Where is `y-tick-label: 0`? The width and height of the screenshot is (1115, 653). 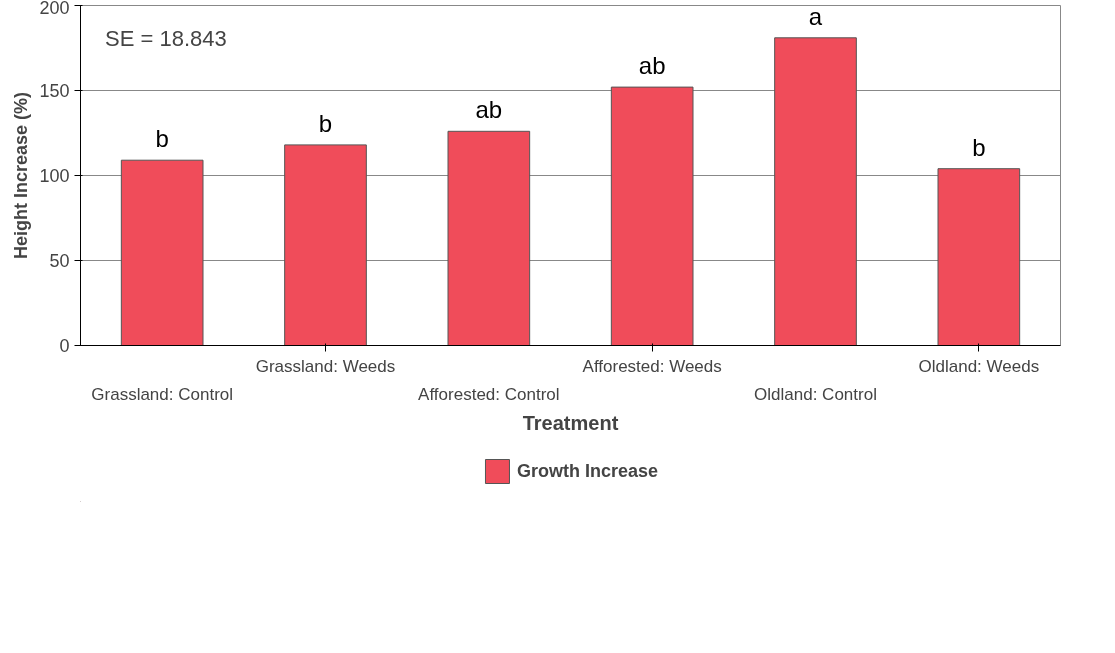 y-tick-label: 0 is located at coordinates (64, 346).